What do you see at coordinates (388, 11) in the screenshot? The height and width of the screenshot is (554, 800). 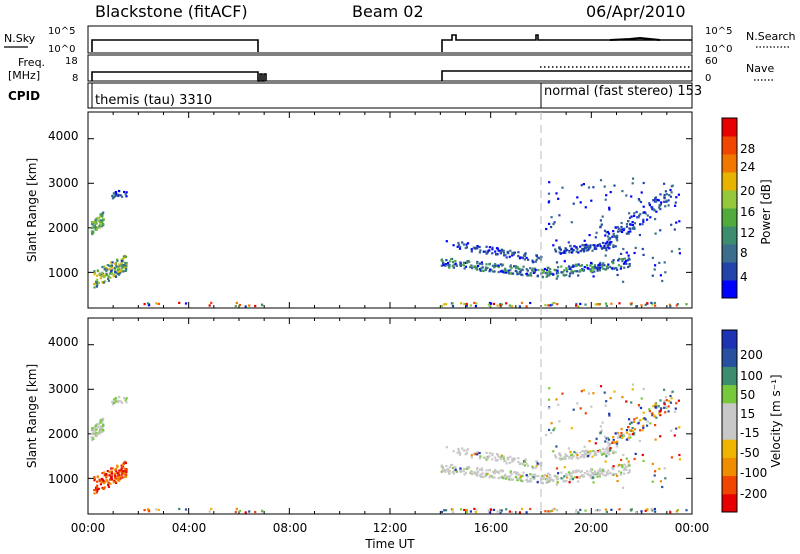 I see `beam-label: Beam 02` at bounding box center [388, 11].